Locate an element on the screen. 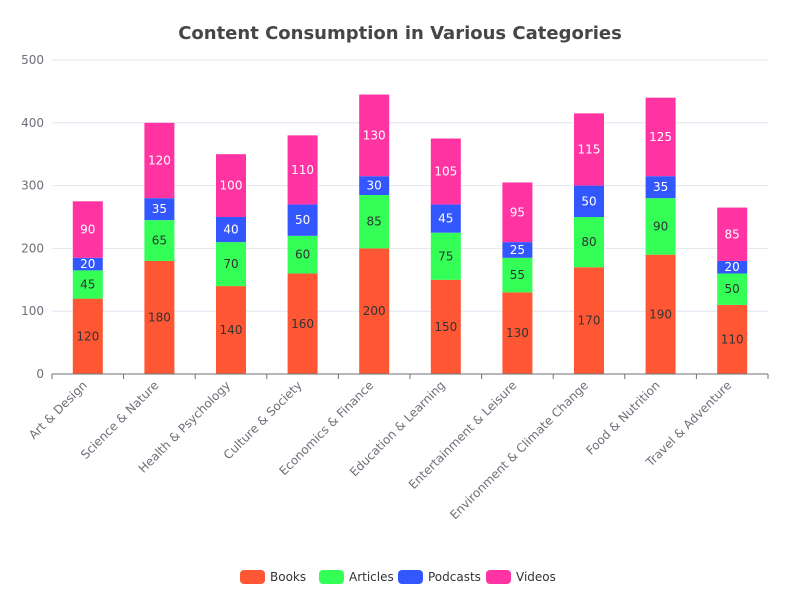 This screenshot has height=600, width=800. x-tick-label: Art & Design is located at coordinates (58, 410).